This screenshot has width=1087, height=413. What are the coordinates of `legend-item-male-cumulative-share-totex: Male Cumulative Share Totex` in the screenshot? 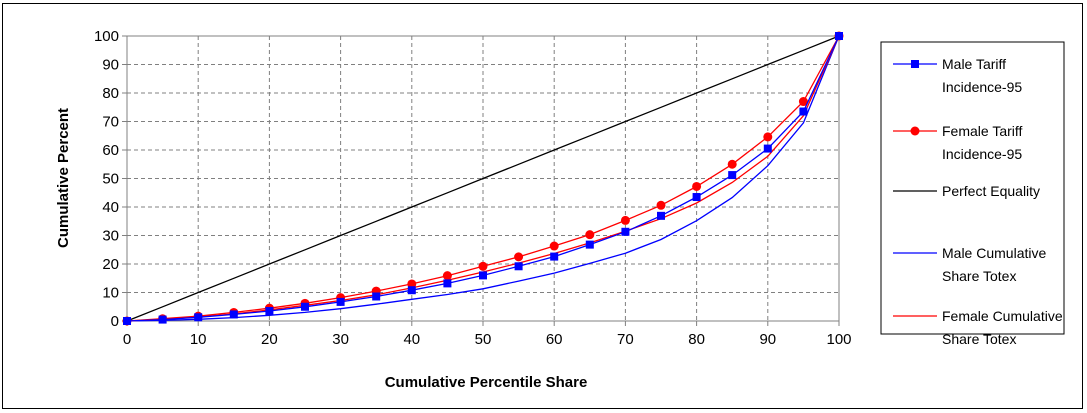 It's located at (969, 264).